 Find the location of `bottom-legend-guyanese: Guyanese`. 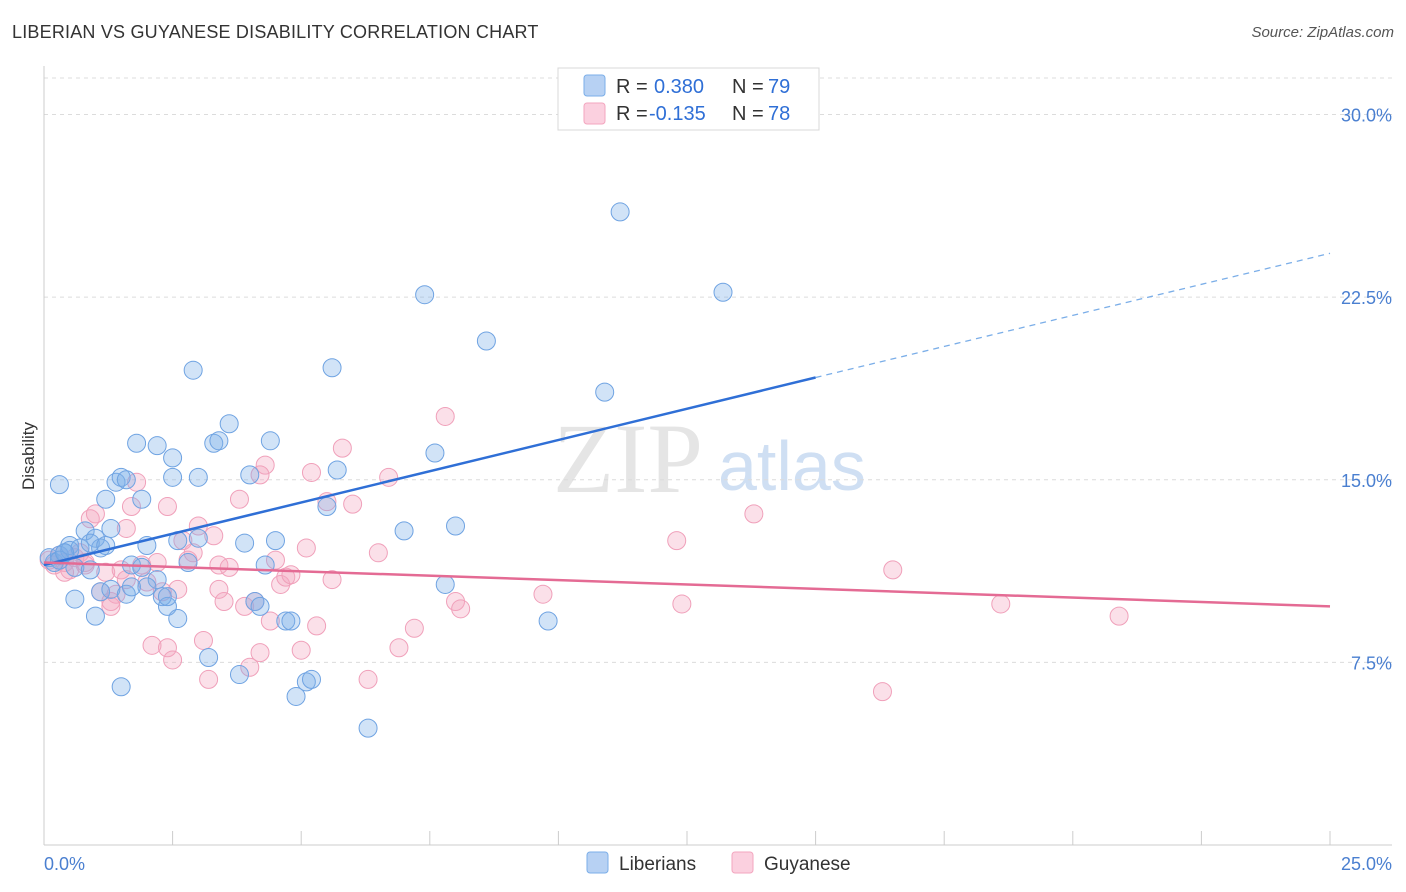

bottom-legend-guyanese: Guyanese is located at coordinates (807, 864).